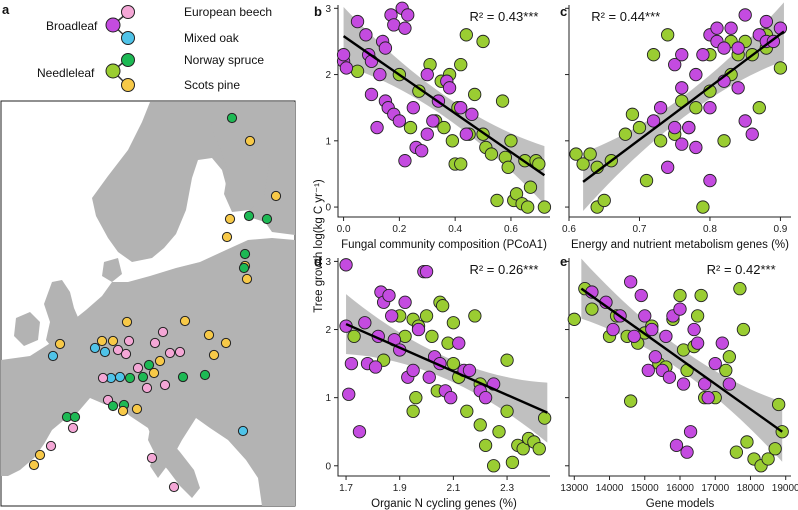  I want to click on x-tick-label: 2.3, so click(507, 488).